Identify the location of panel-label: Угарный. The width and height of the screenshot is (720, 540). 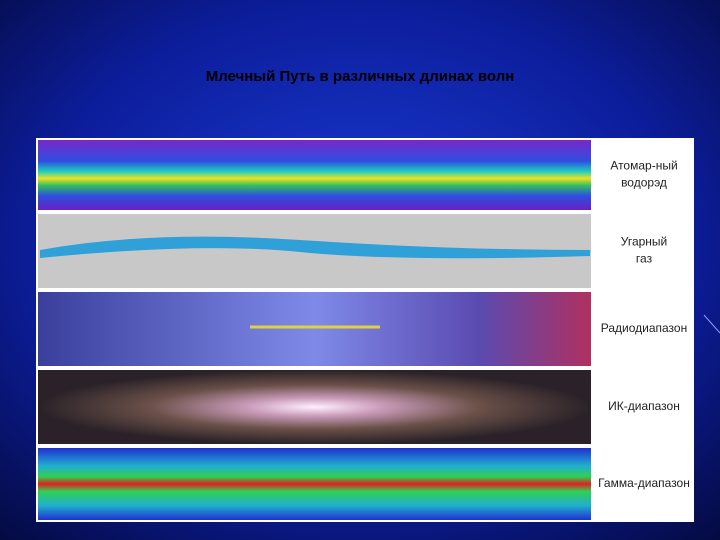
(644, 242).